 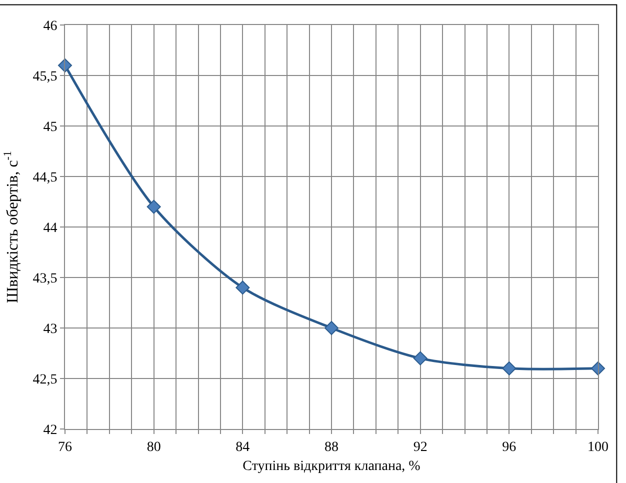 I want to click on y-tick-label: 44,5, so click(x=45, y=178).